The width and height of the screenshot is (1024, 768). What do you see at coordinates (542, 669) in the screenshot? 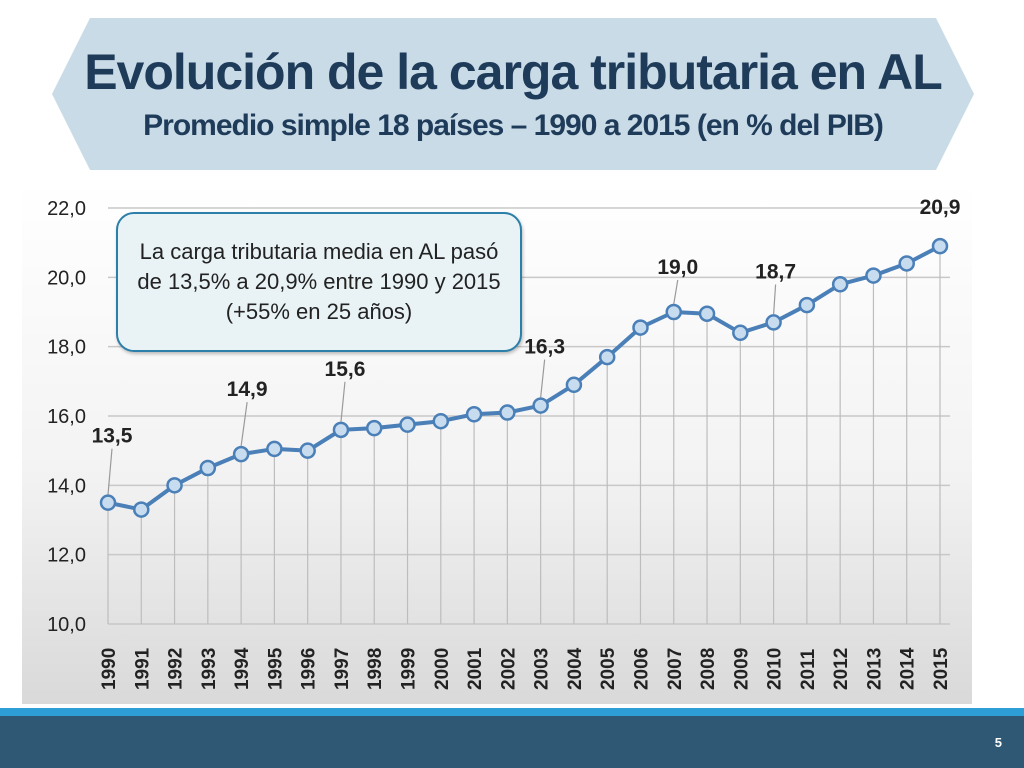
I see `x-tick-label: 2003` at bounding box center [542, 669].